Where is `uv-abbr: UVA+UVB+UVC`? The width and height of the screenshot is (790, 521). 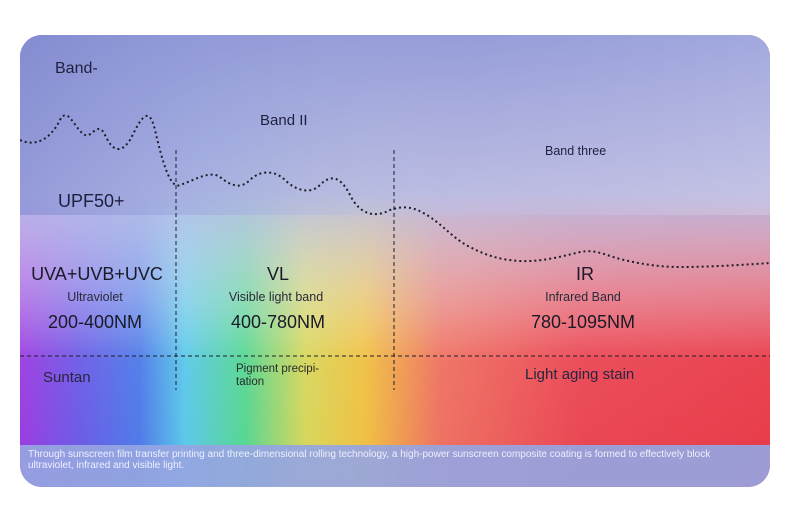
uv-abbr: UVA+UVB+UVC is located at coordinates (97, 274).